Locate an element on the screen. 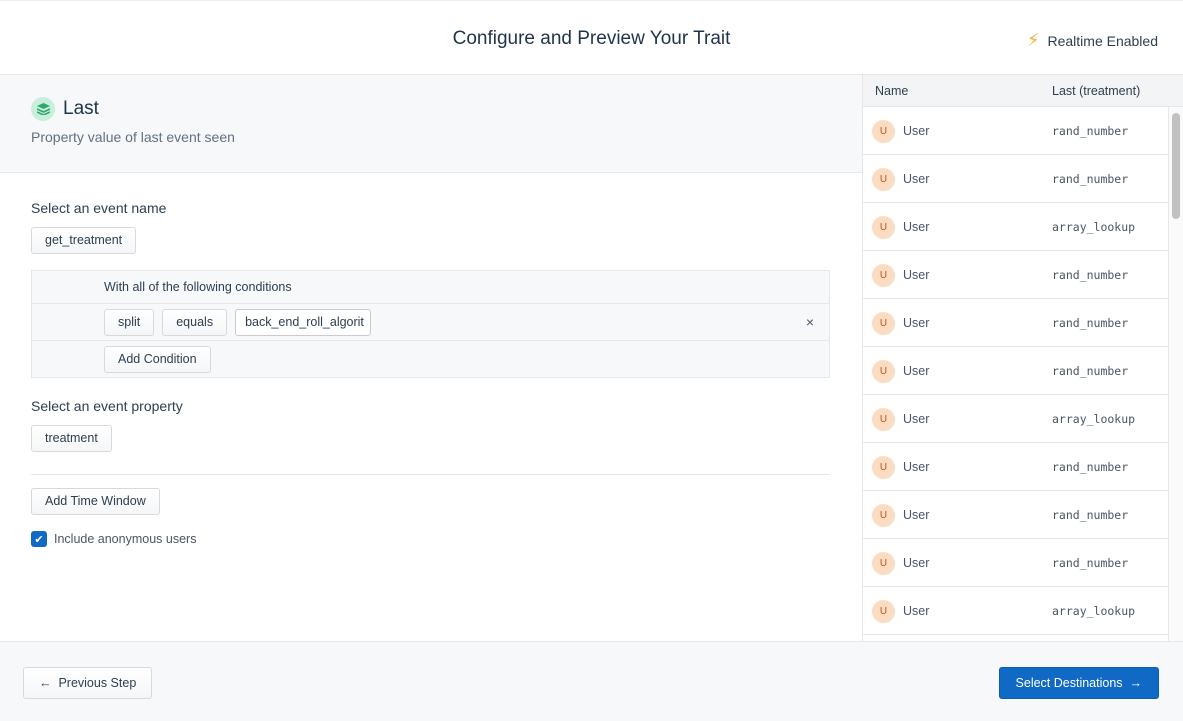  remove-condition-icon: × is located at coordinates (809, 322).